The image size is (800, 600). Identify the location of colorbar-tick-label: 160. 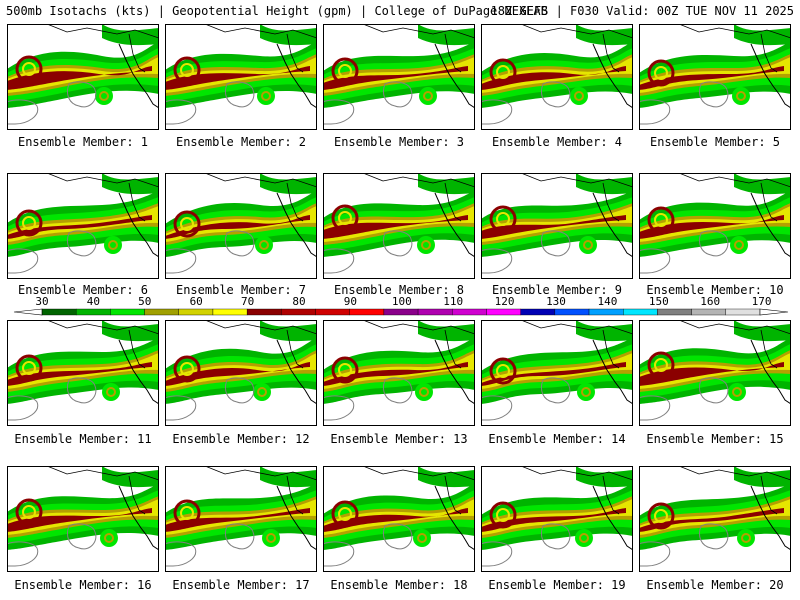
(710, 301).